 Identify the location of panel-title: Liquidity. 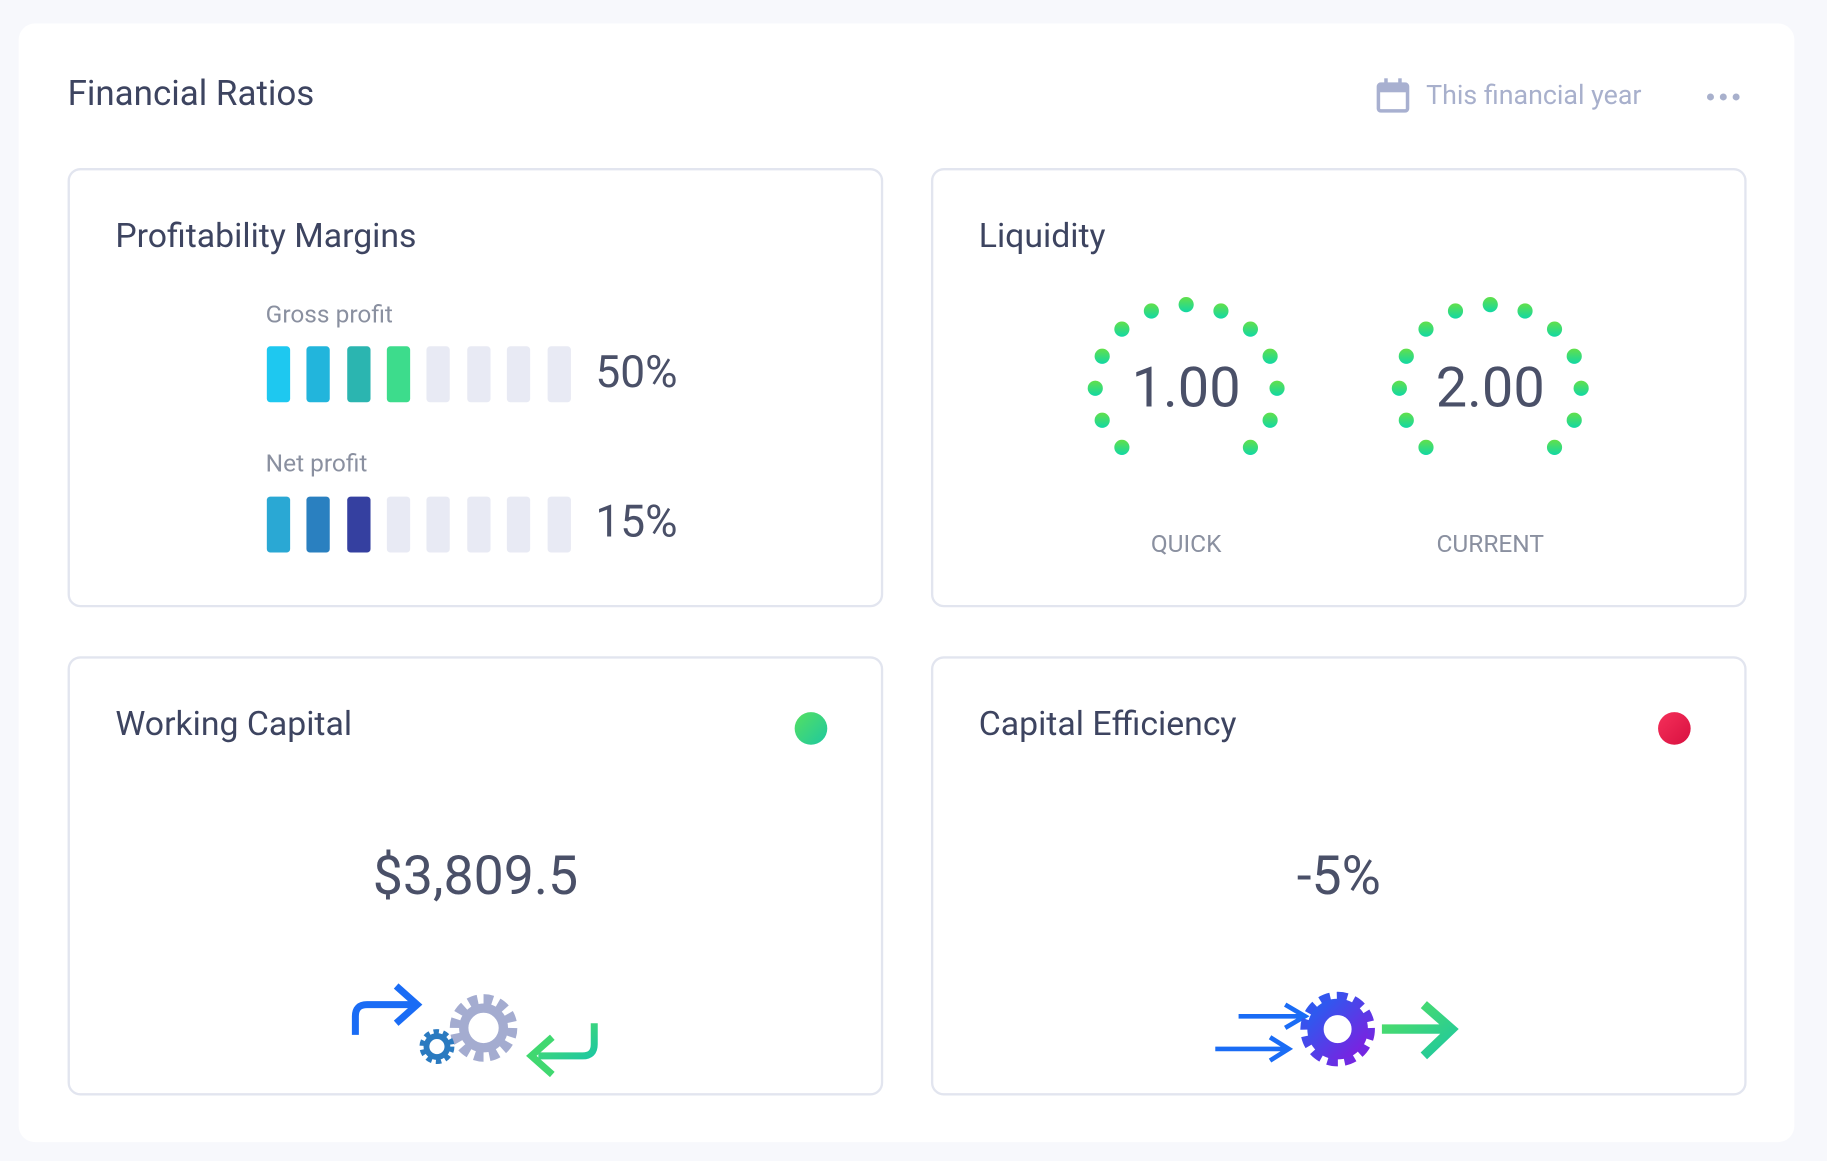
(1042, 236).